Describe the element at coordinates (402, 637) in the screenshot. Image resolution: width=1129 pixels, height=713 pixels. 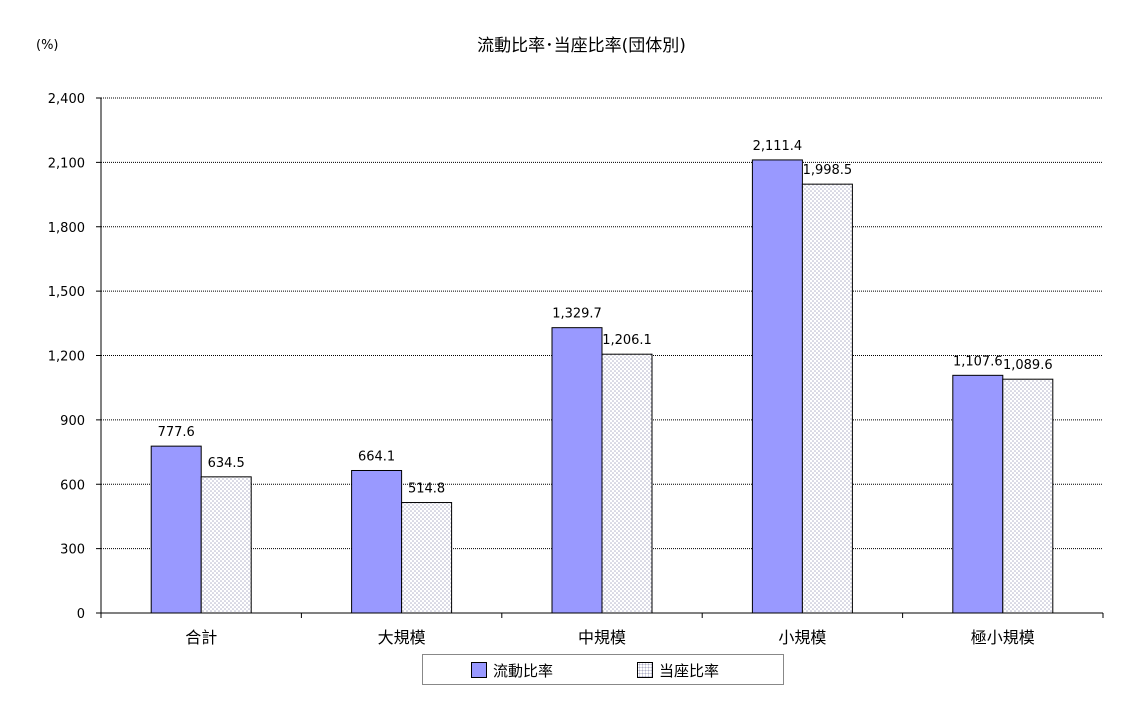
I see `x-category-label: 大規模` at that location.